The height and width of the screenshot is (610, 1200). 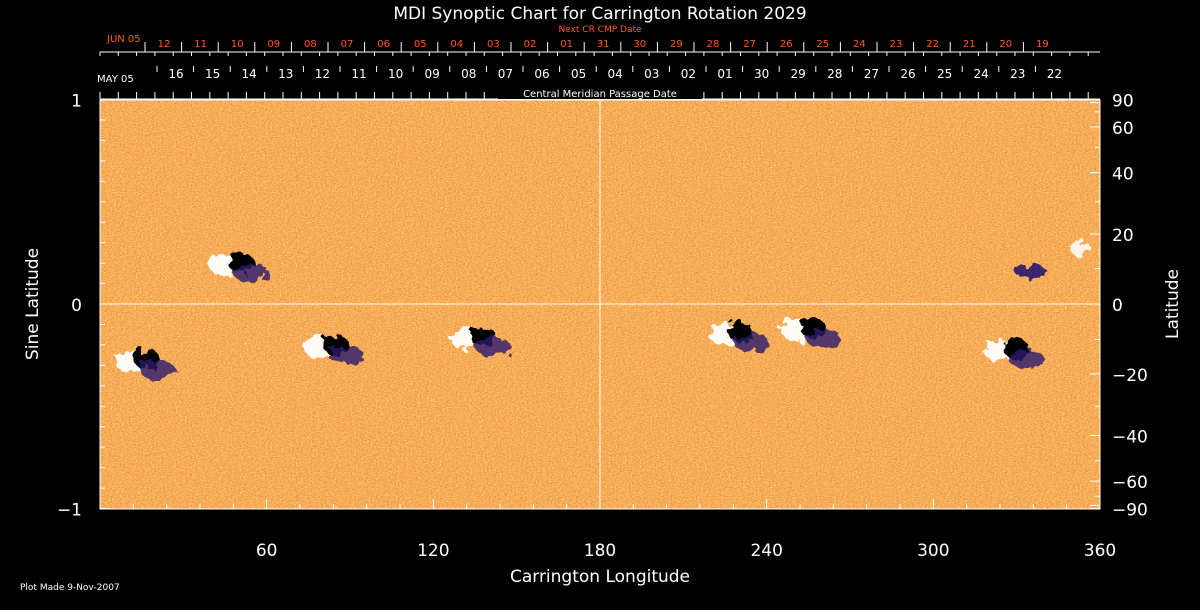 I want to click on y-axis-right-tick-label: 20, so click(x=1123, y=236).